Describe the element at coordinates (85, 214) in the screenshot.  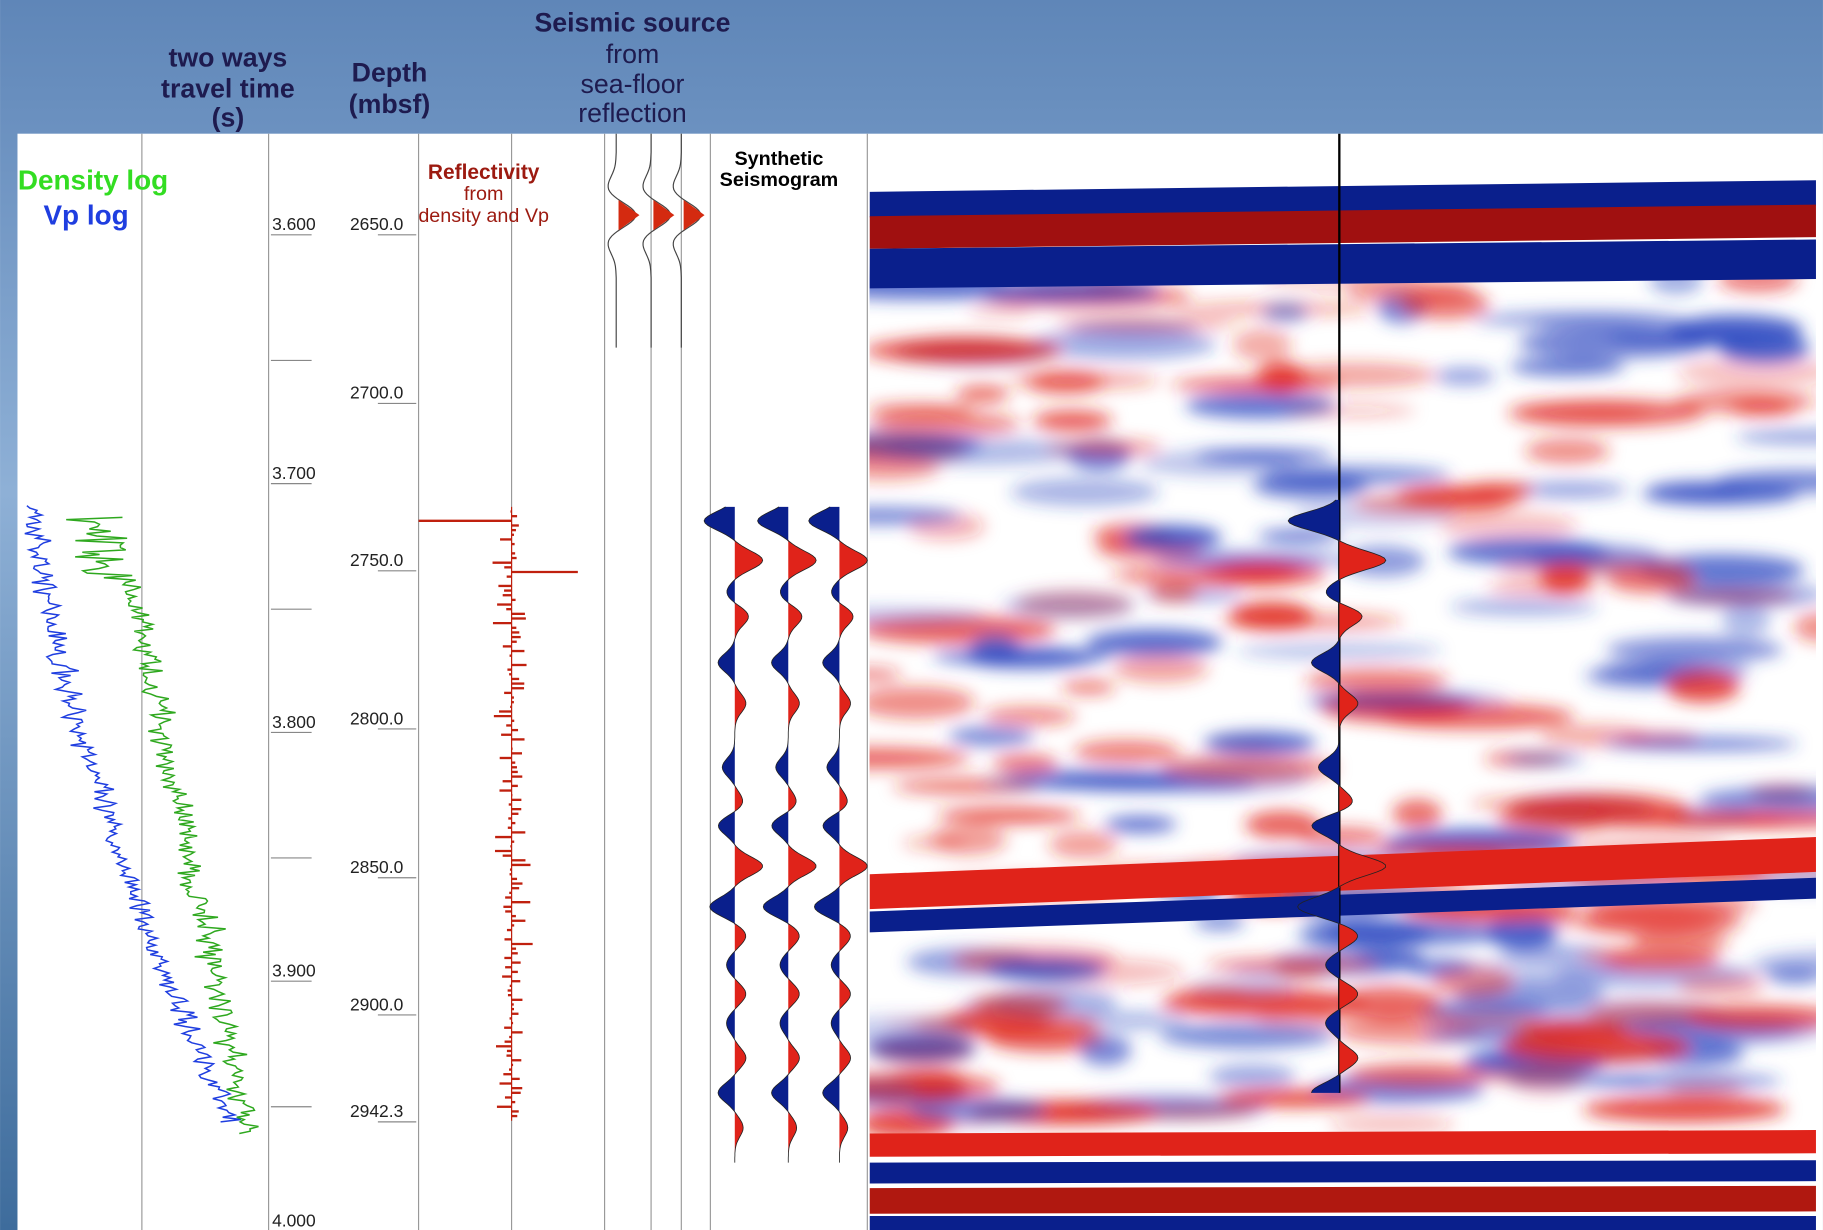
I see `legend-vp: Vp log` at that location.